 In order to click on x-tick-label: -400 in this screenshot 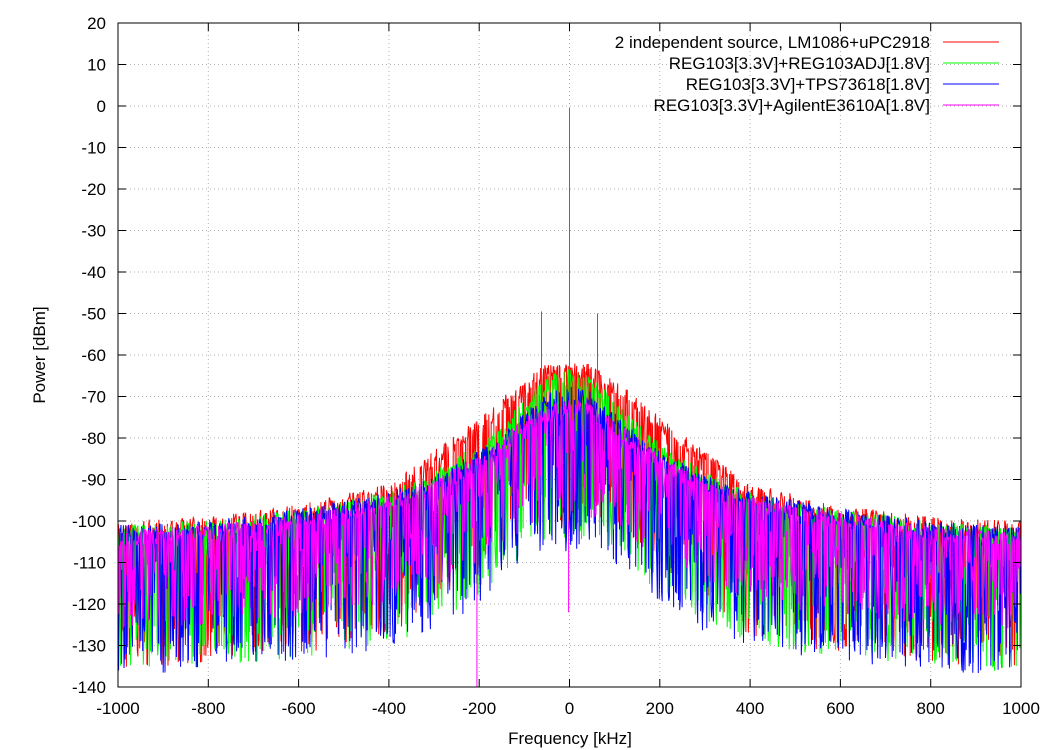, I will do `click(389, 708)`.